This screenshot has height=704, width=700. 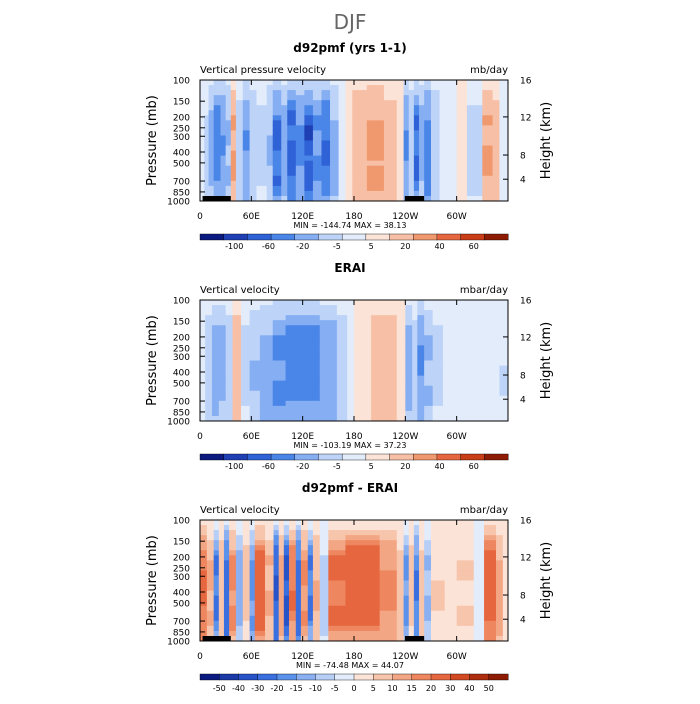 I want to click on panel-title: d92pmf - ERAI, so click(x=350, y=488).